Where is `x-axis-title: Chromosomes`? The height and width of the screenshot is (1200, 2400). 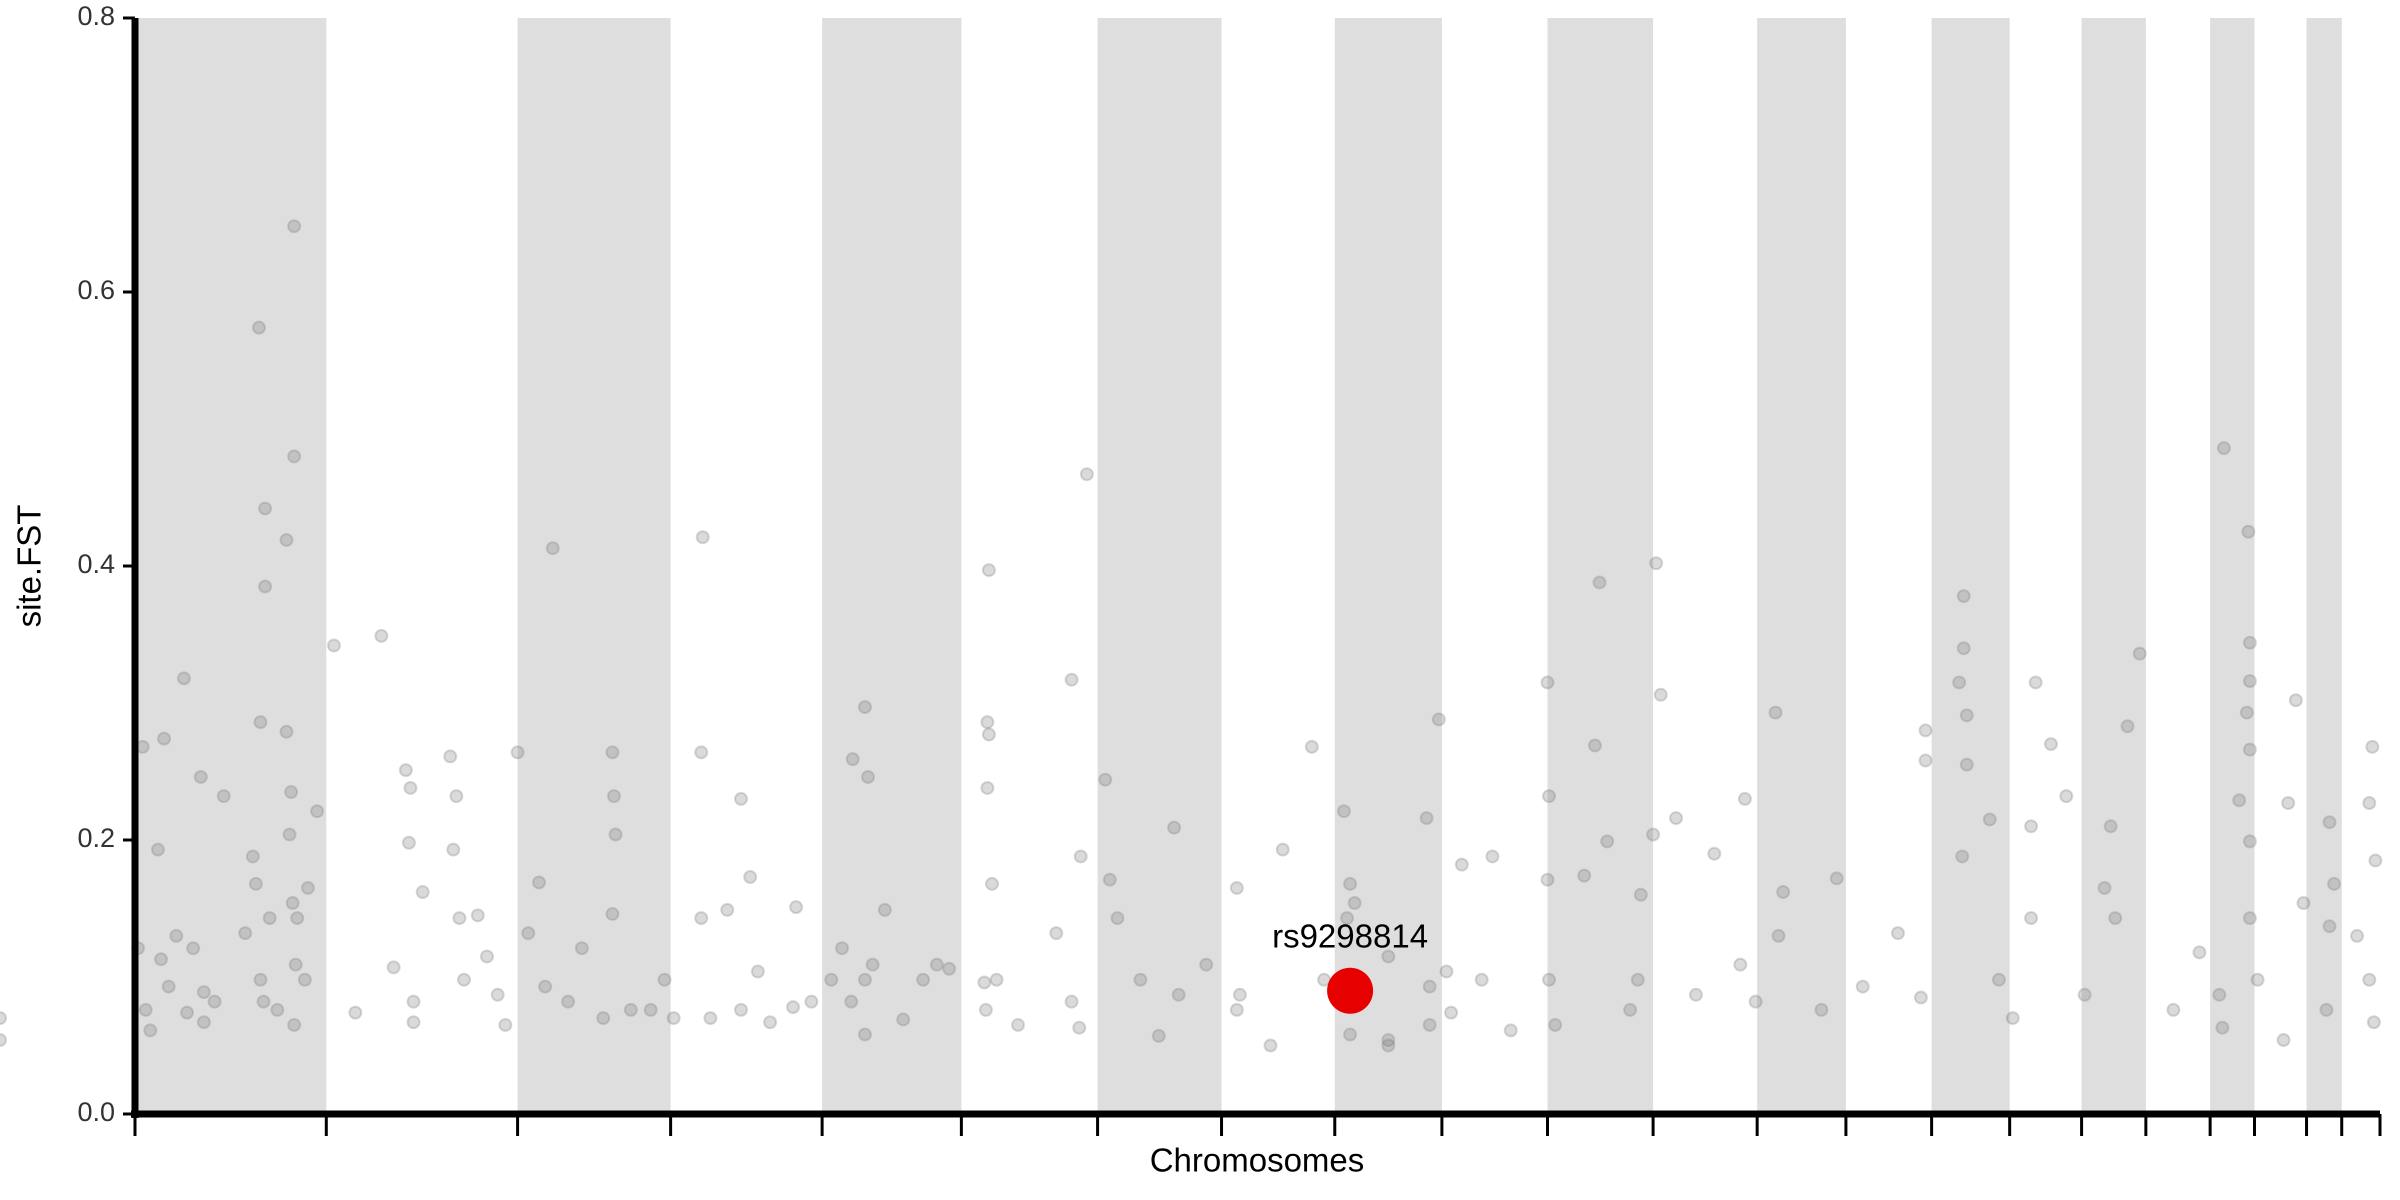
x-axis-title: Chromosomes is located at coordinates (1257, 1160).